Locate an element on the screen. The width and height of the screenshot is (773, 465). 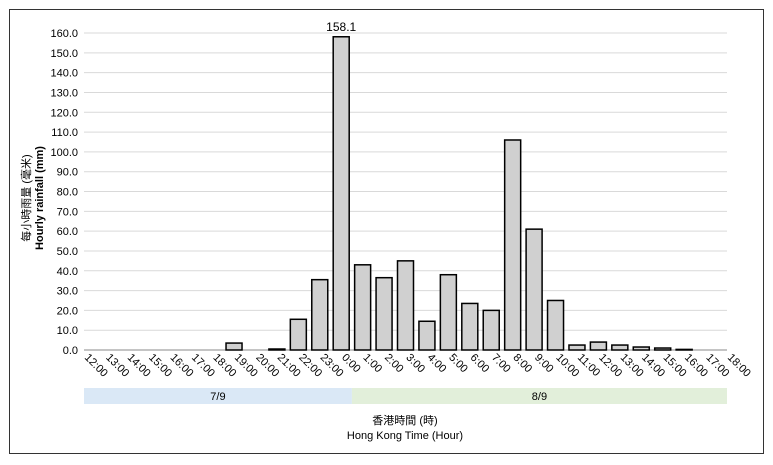
y-tick-label: 70.0 is located at coordinates (67, 212).